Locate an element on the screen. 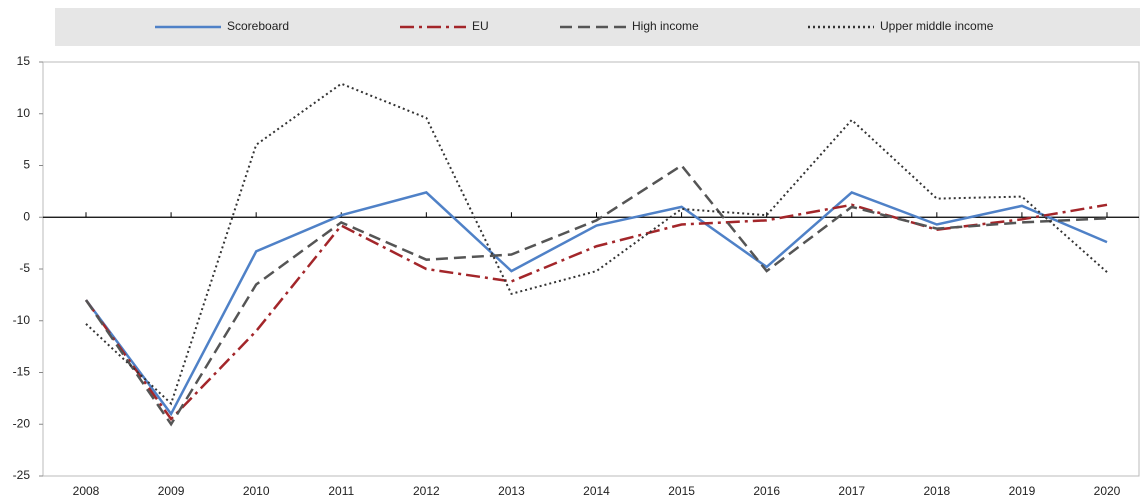 This screenshot has height=504, width=1140. legend-label: Scoreboard is located at coordinates (258, 26).